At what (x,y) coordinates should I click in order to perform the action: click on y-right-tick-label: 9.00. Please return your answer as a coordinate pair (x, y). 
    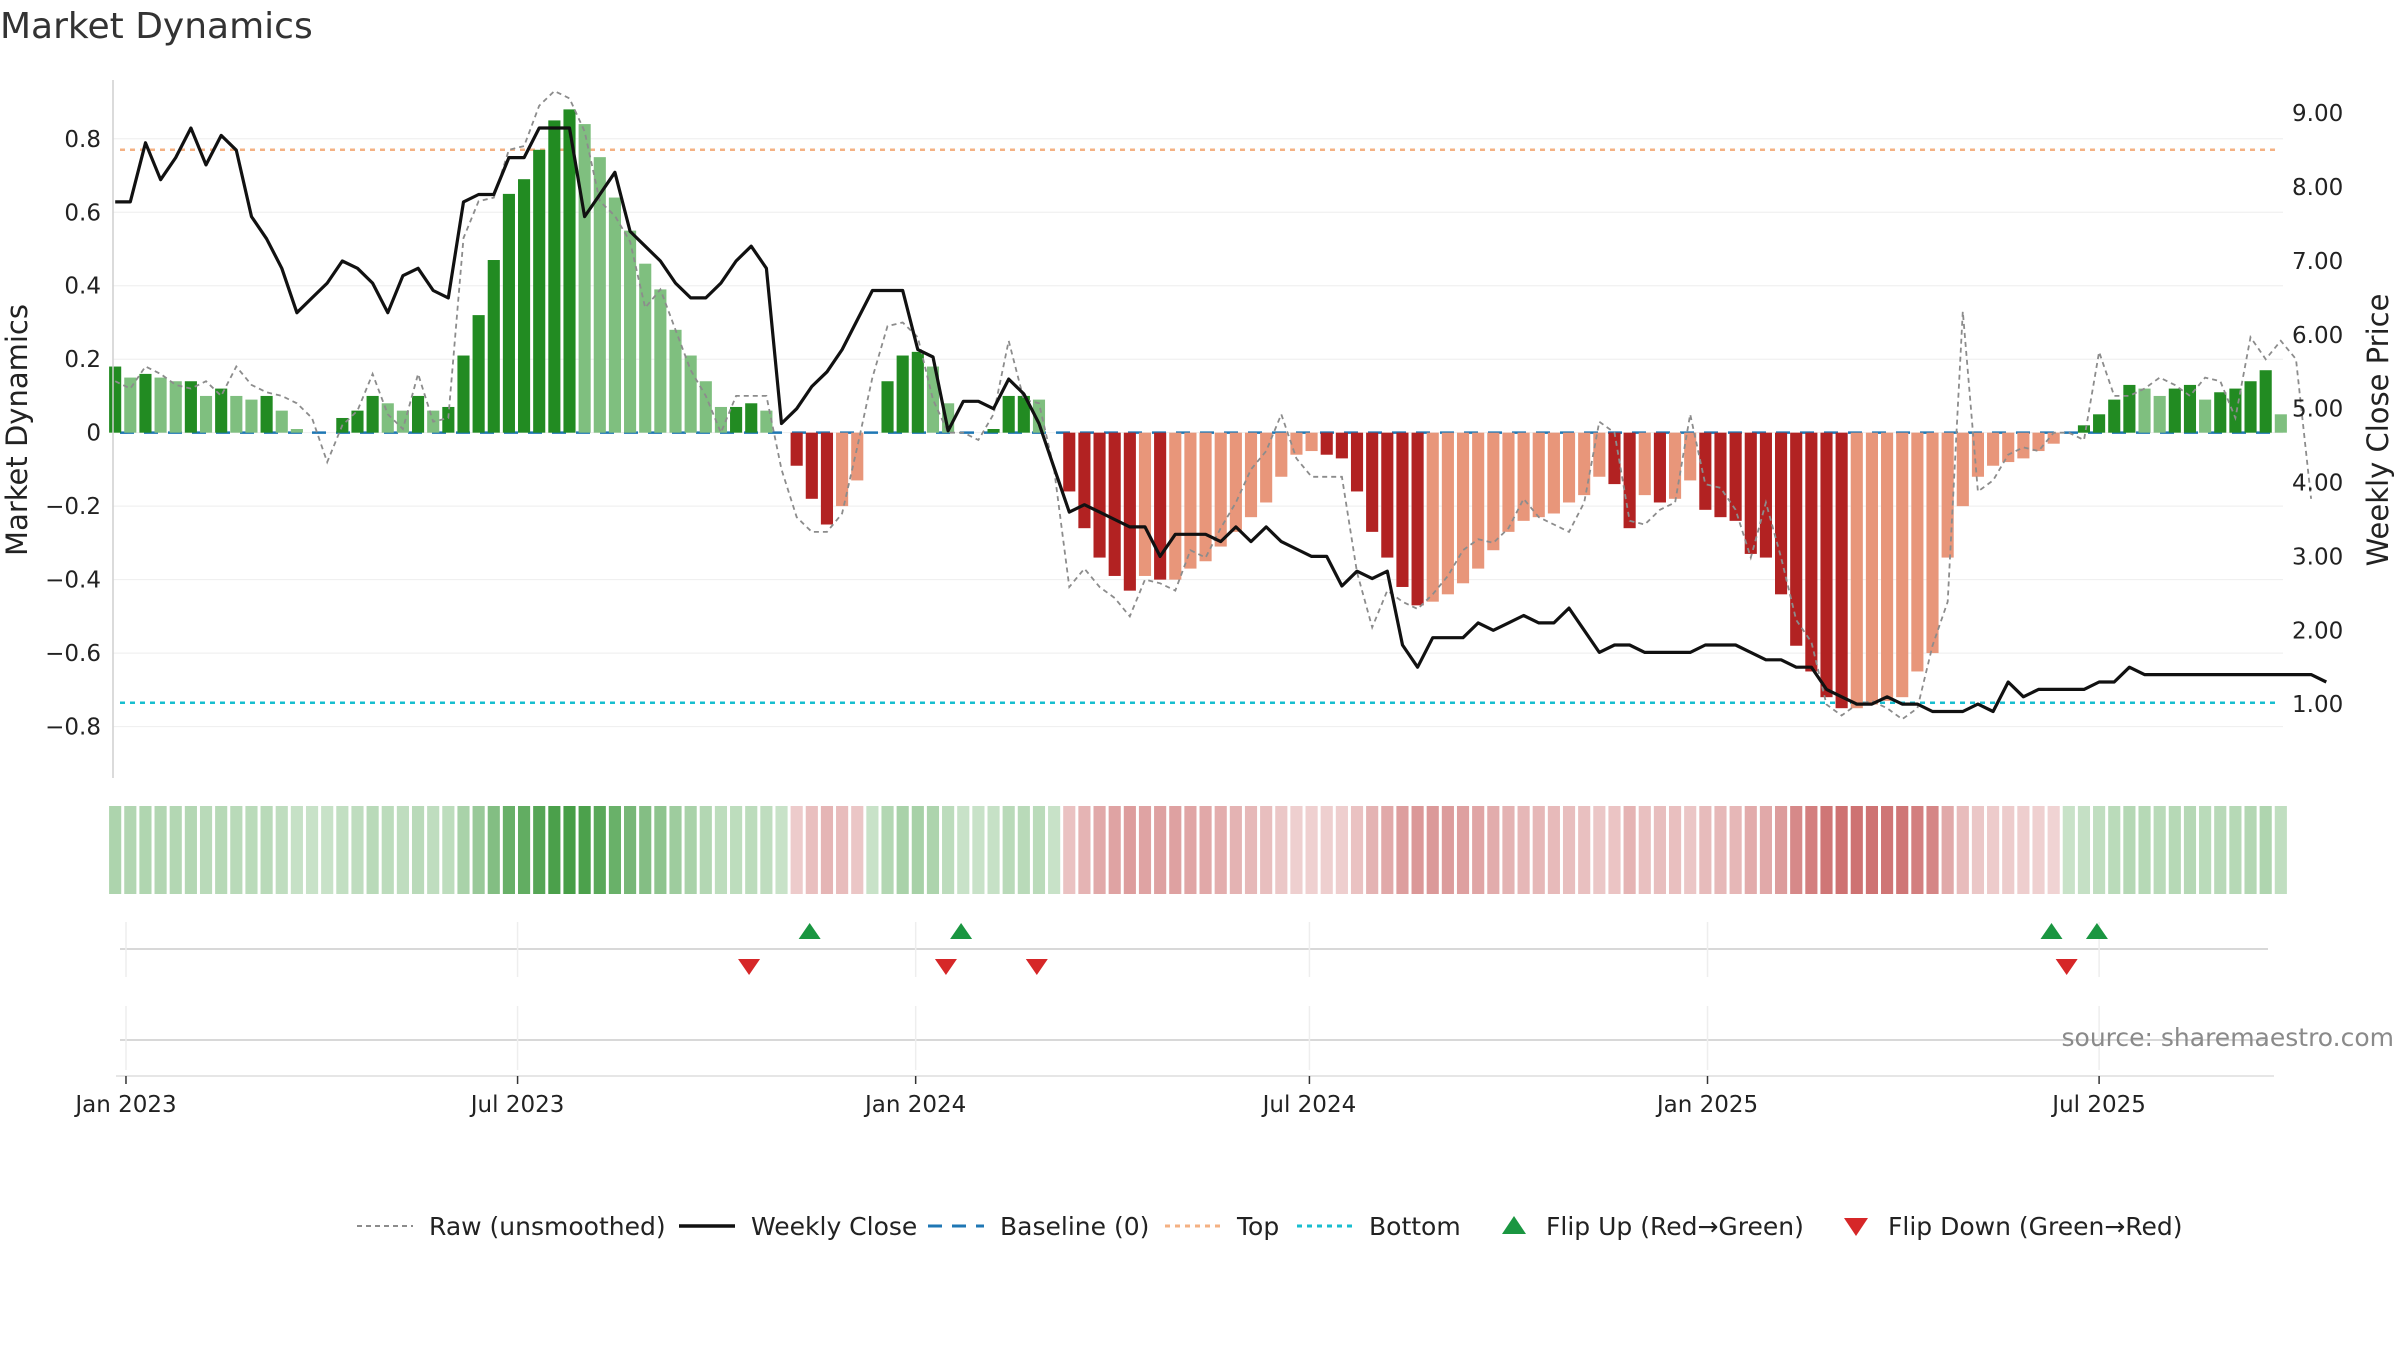
    Looking at the image, I should click on (2317, 114).